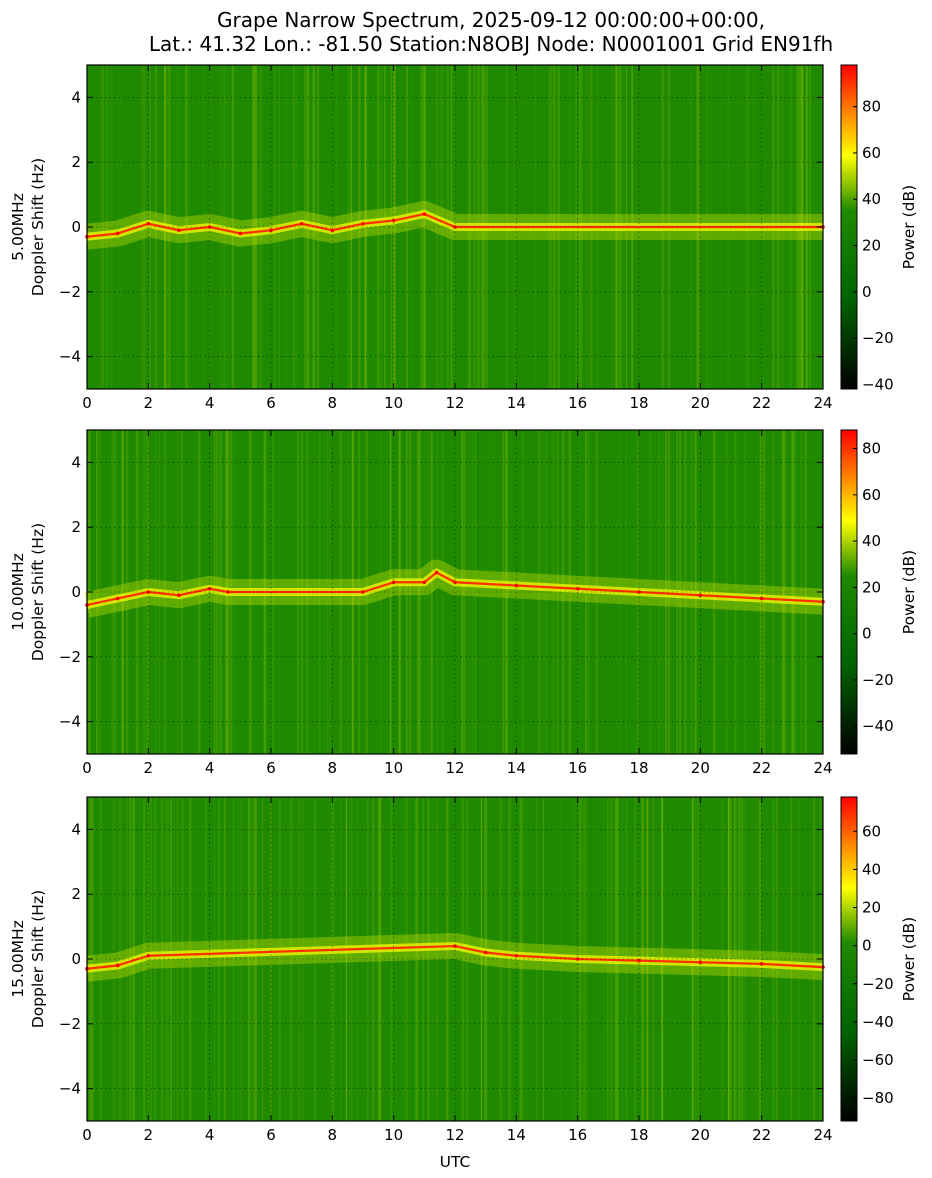 This screenshot has height=1178, width=932. Describe the element at coordinates (878, 680) in the screenshot. I see `colorbar-tick-label: −20` at that location.